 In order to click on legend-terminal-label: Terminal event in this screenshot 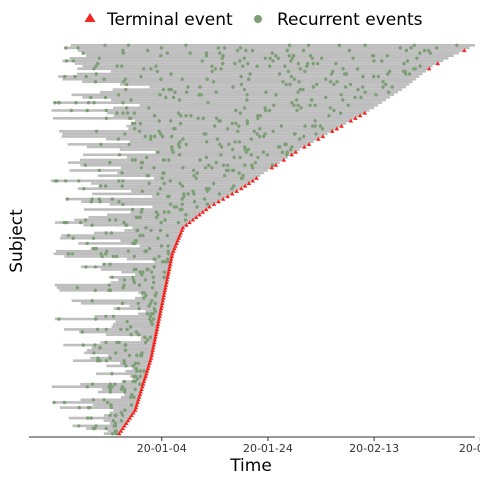, I will do `click(169, 20)`.